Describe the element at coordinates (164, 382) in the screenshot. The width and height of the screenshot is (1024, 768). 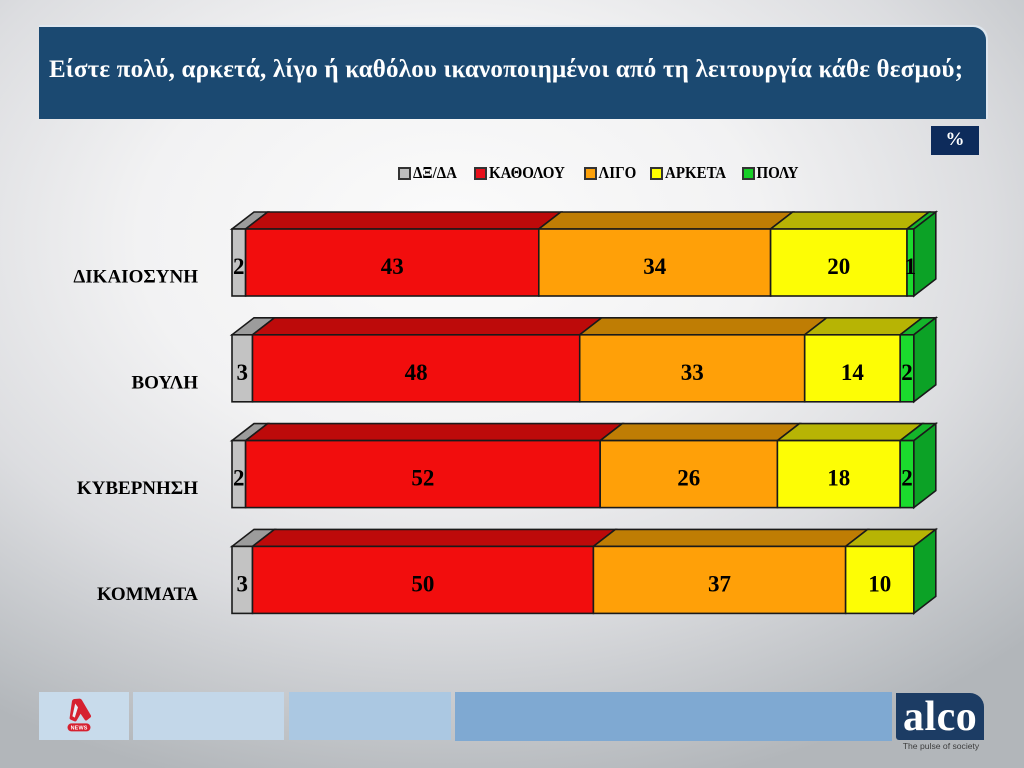
I see `svg-text: ΒΟΥΛΗ` at that location.